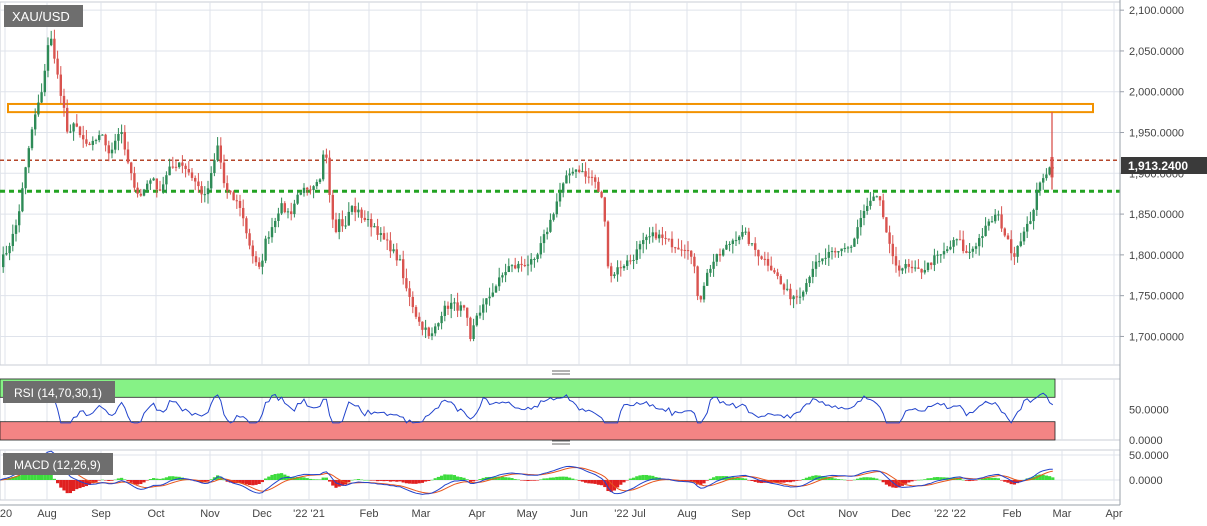 The width and height of the screenshot is (1207, 526). I want to click on y-tick-label: 2,100.0000, so click(1156, 11).